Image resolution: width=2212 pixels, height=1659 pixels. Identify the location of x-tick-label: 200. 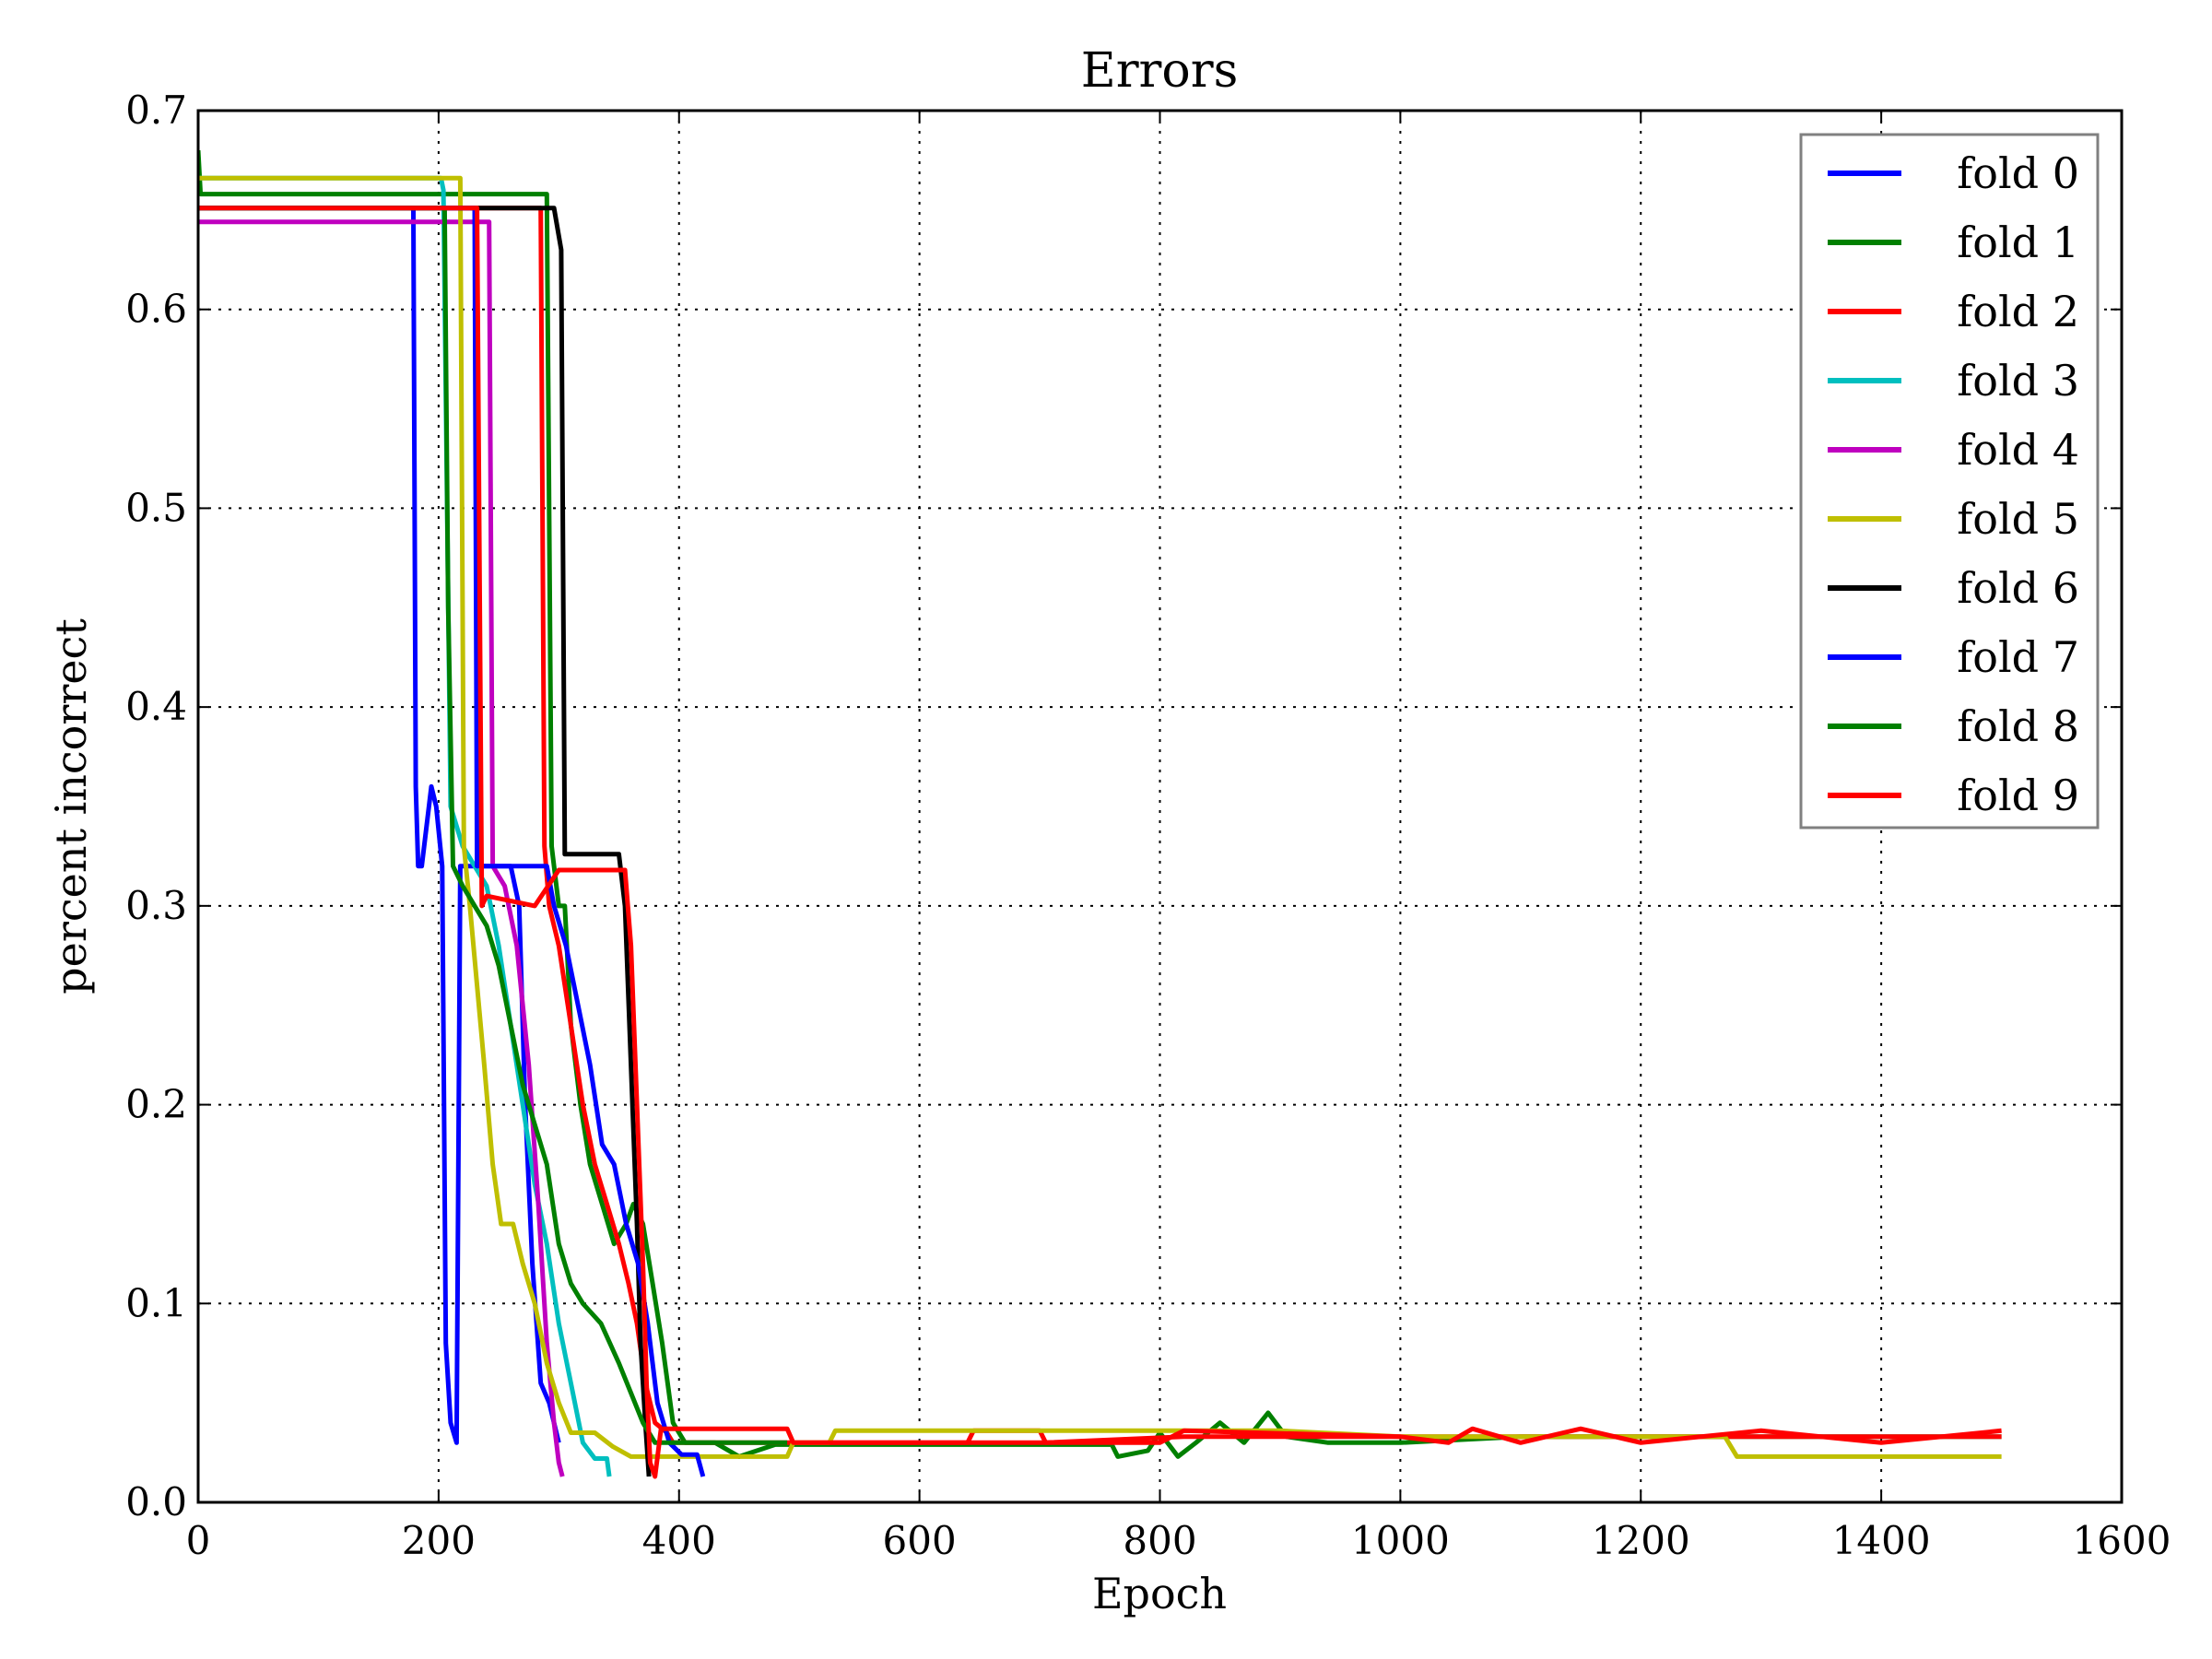
(439, 1540).